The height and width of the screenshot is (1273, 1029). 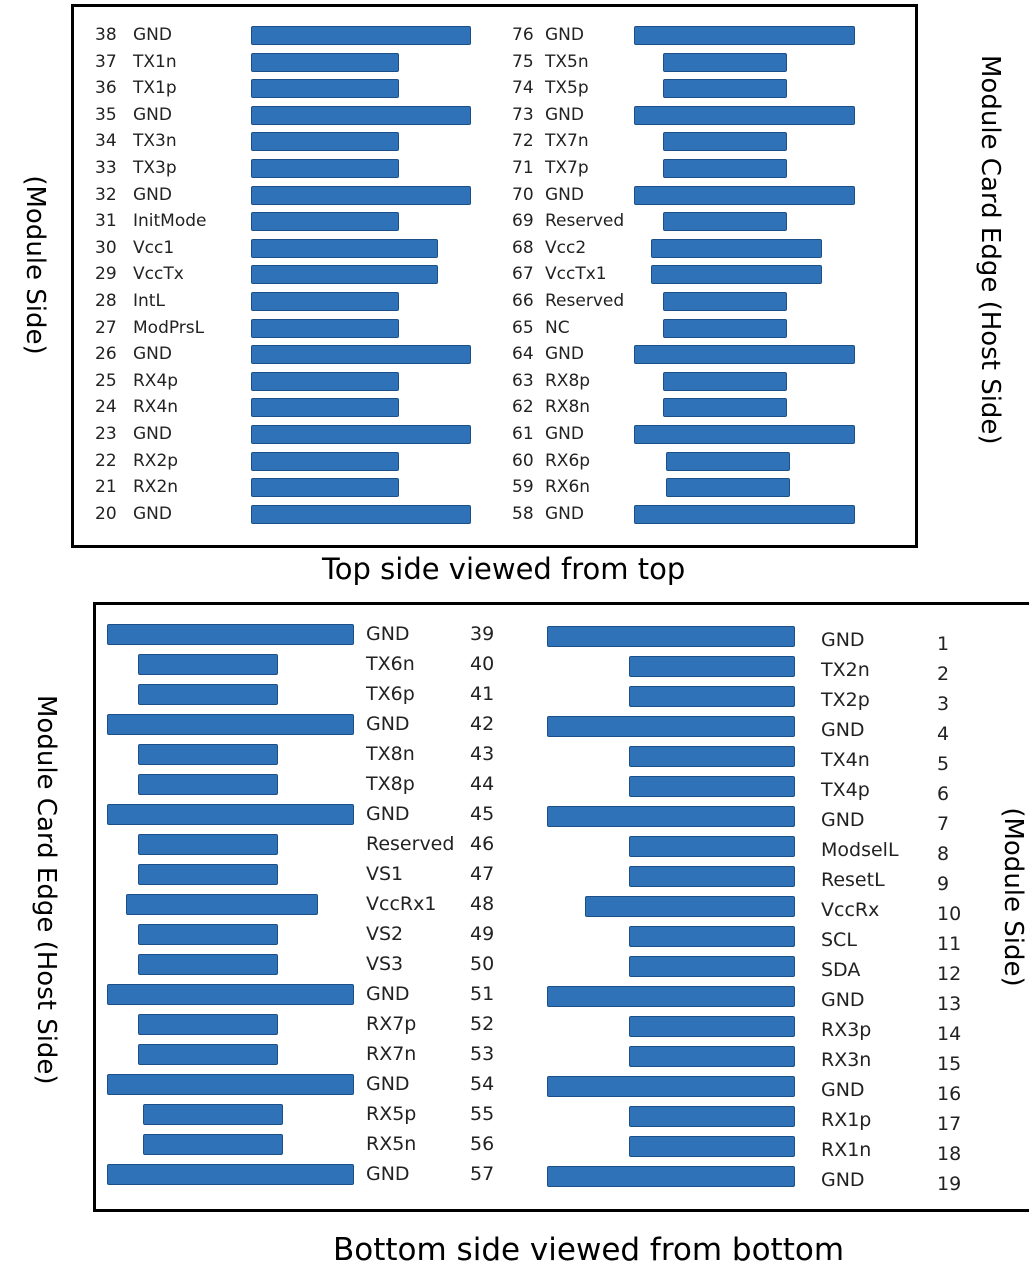 What do you see at coordinates (949, 1094) in the screenshot?
I see `pin-number: 16` at bounding box center [949, 1094].